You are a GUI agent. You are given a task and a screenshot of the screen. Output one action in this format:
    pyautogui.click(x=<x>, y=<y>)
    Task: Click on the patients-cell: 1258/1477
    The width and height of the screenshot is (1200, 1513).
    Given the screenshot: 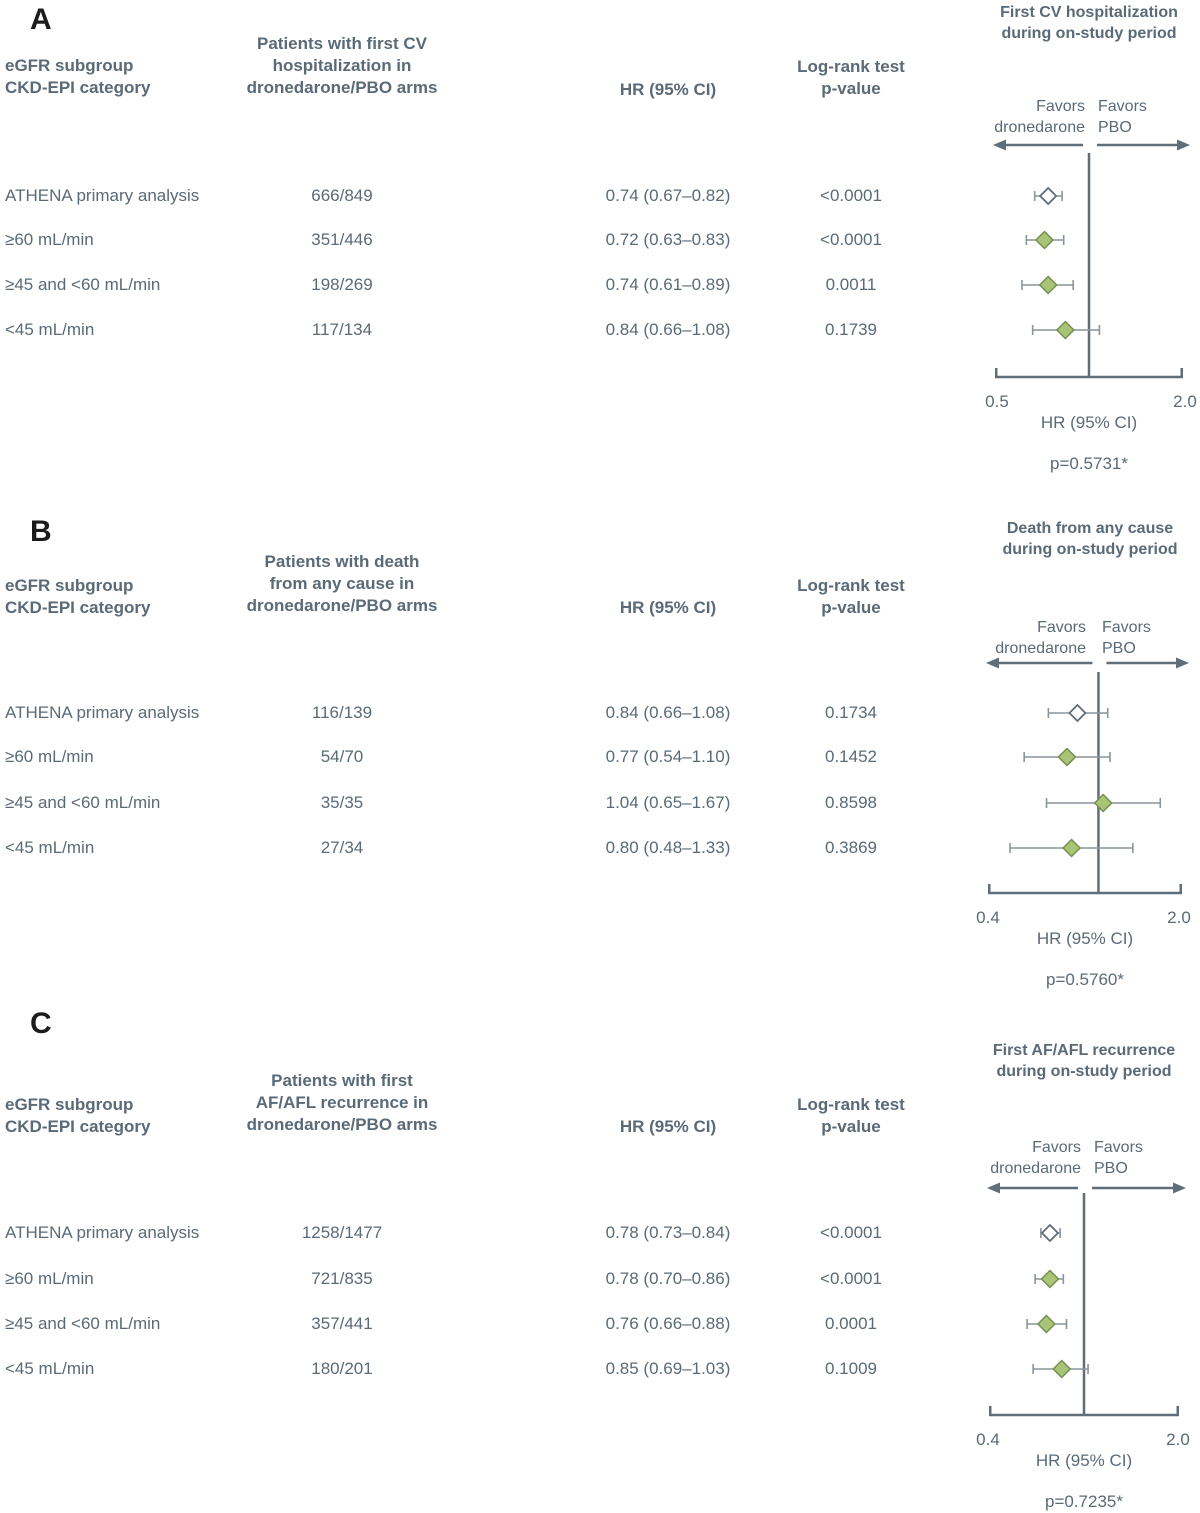 What is the action you would take?
    pyautogui.click(x=342, y=1232)
    